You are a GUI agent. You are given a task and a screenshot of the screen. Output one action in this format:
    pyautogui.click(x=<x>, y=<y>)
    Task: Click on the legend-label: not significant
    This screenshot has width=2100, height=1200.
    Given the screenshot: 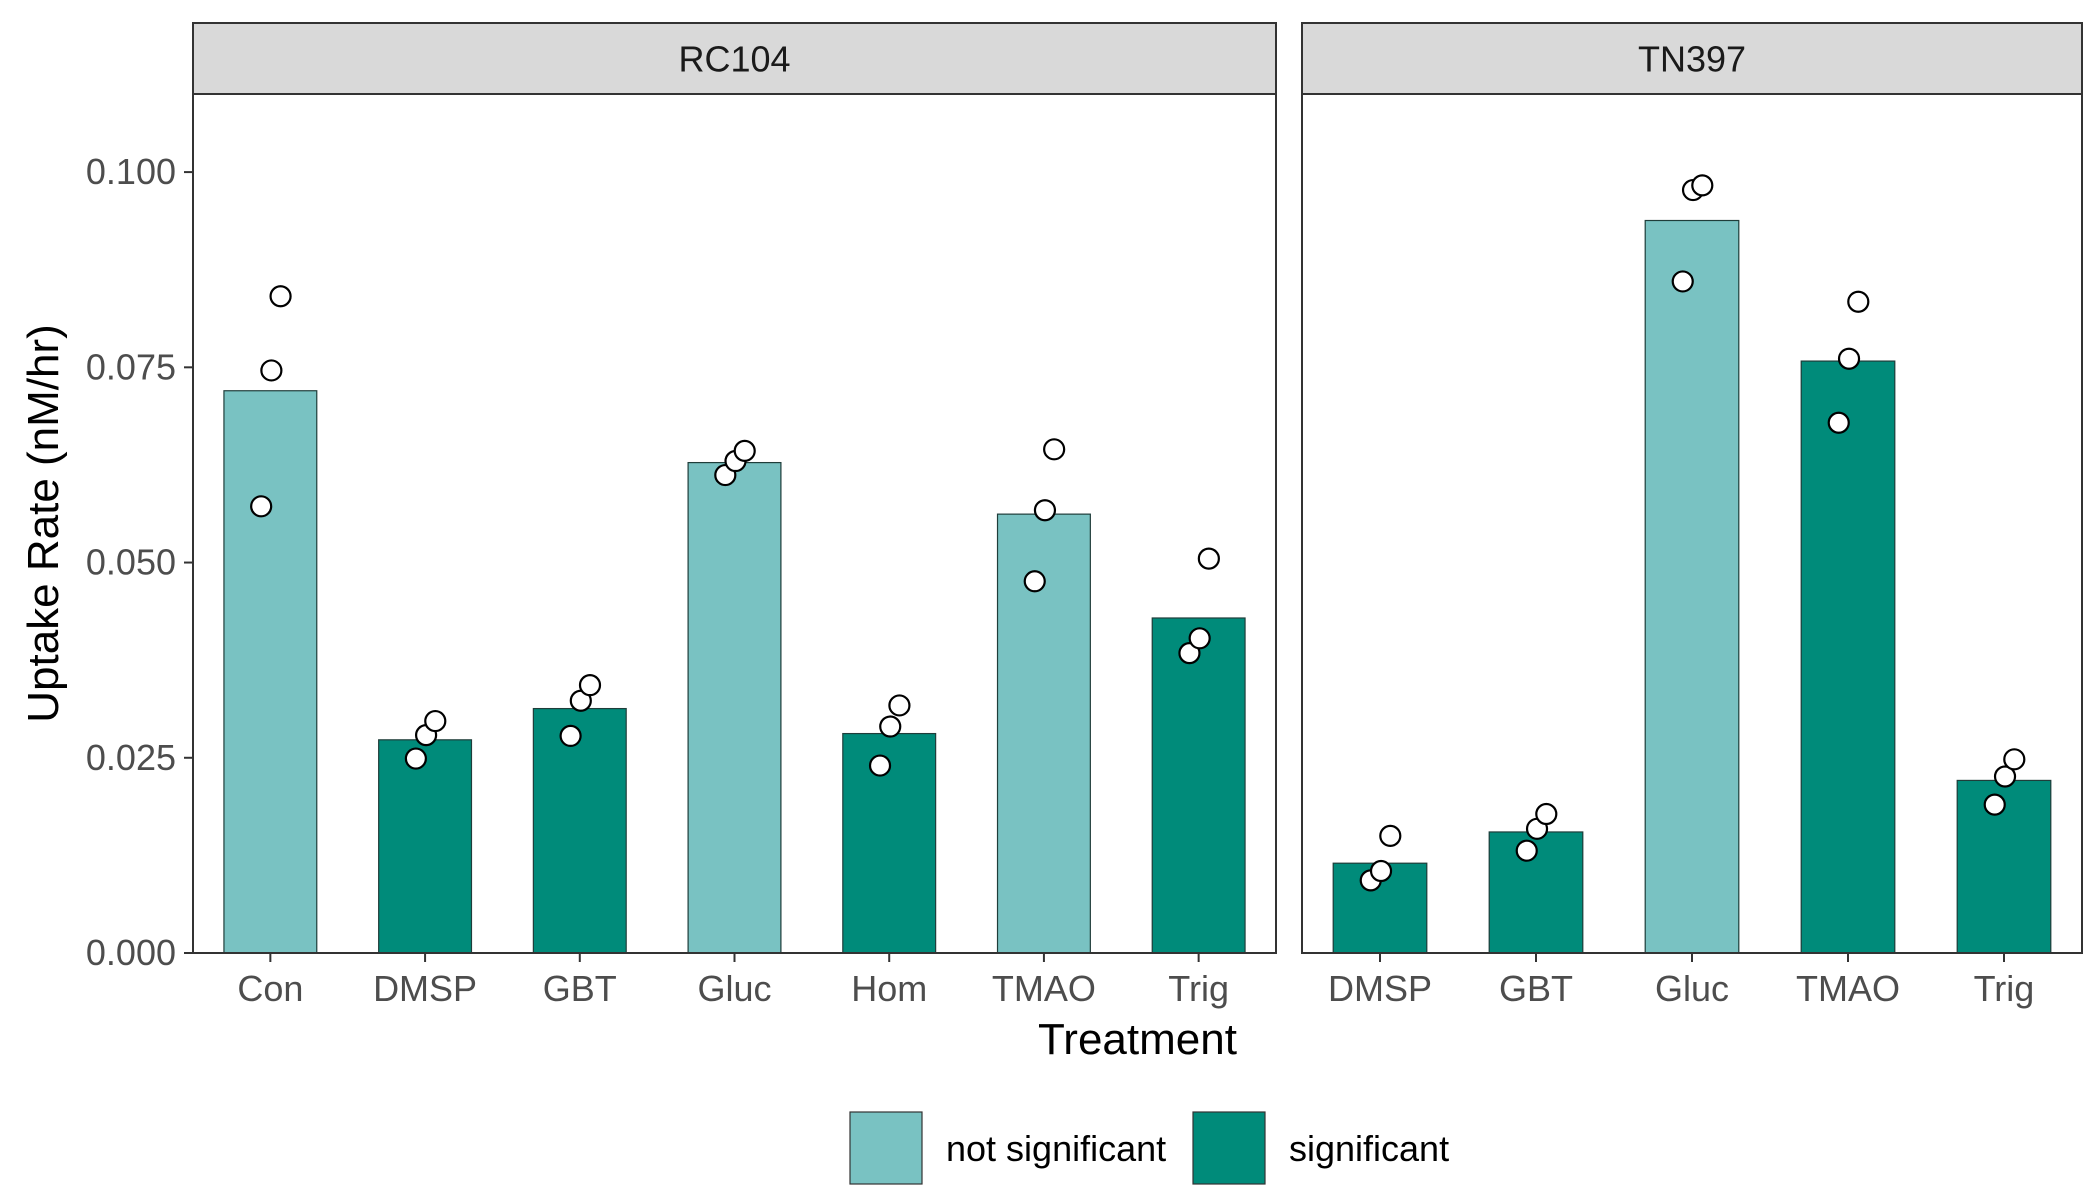 What is the action you would take?
    pyautogui.click(x=1056, y=1148)
    